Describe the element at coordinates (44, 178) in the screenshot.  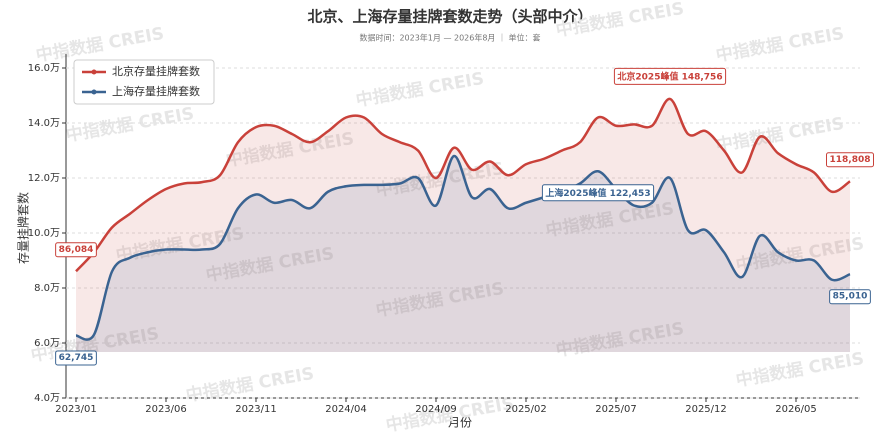
I see `y-tick-label: 12.0万` at that location.